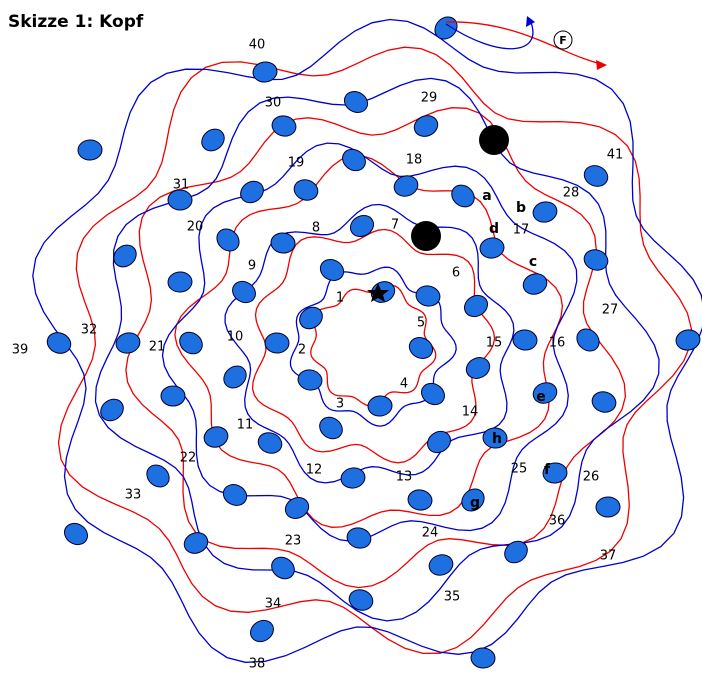  Describe the element at coordinates (533, 262) in the screenshot. I see `knot-letter: c` at that location.